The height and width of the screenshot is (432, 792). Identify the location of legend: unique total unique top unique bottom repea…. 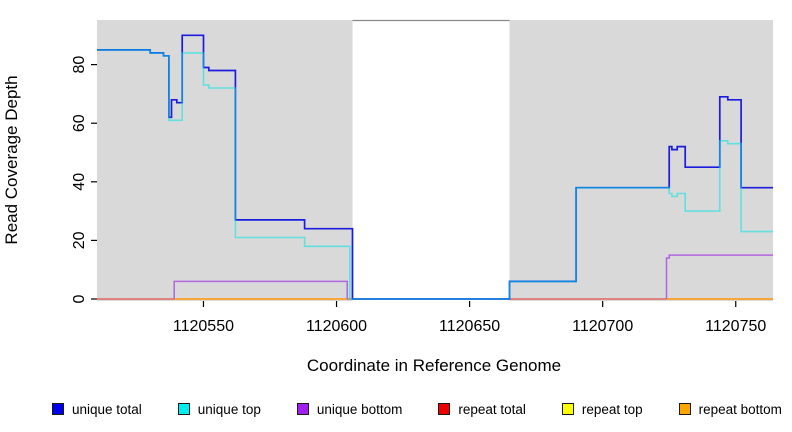
(396, 409).